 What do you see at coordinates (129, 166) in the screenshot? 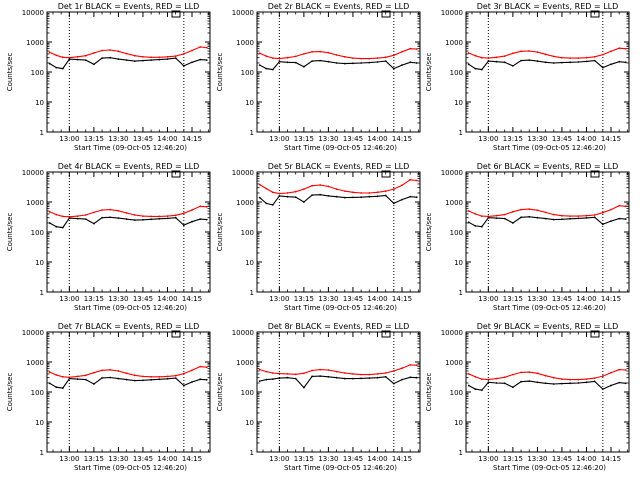
I see `chart-title: Det 4r BLACK = Events, RED = LLD` at bounding box center [129, 166].